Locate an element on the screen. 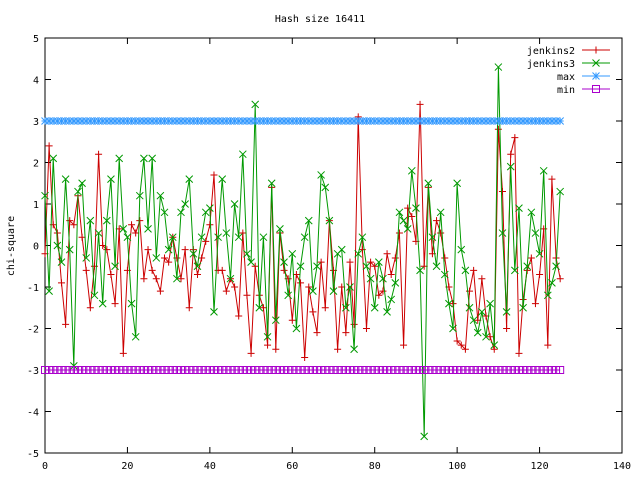  y-tick-label: -5 is located at coordinates (33, 454).